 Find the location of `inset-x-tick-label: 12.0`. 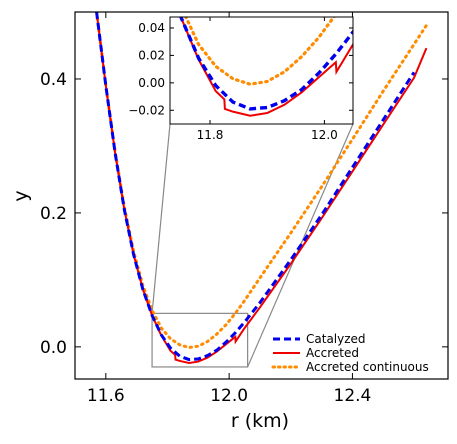

inset-x-tick-label: 12.0 is located at coordinates (324, 135).